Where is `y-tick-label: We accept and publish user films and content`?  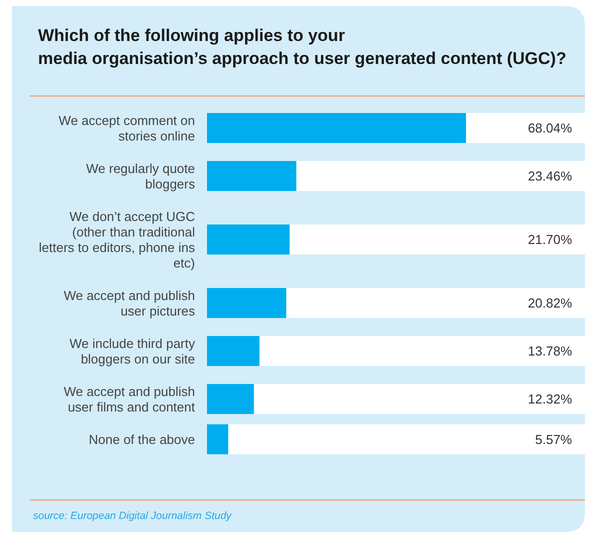
y-tick-label: We accept and publish user films and content is located at coordinates (130, 399).